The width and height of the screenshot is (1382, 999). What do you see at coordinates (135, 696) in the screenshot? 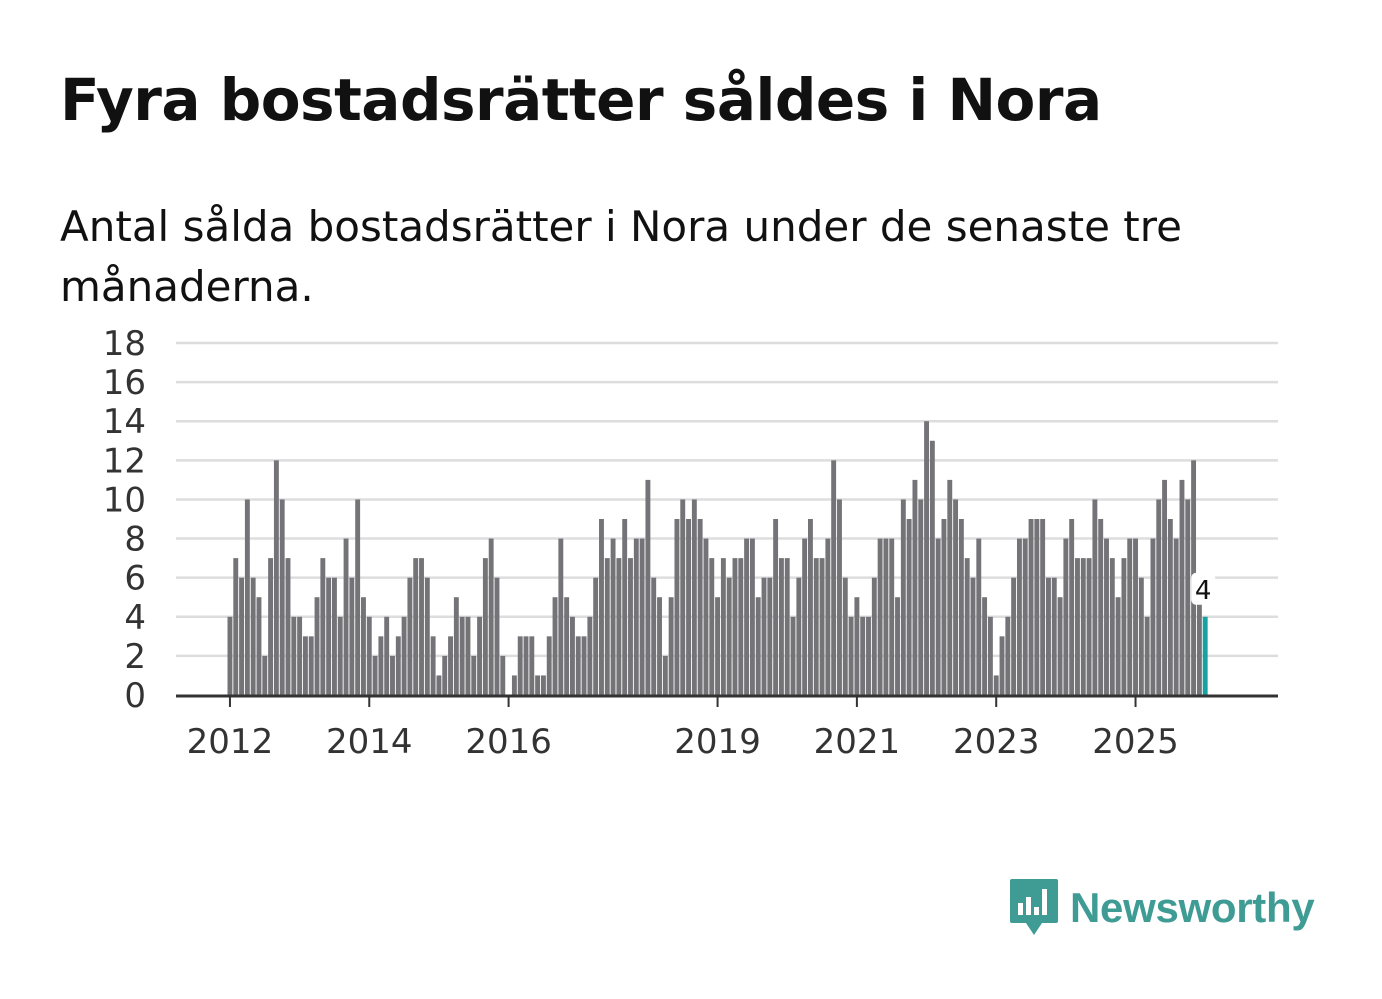
I see `y-tick-label: 0` at bounding box center [135, 696].